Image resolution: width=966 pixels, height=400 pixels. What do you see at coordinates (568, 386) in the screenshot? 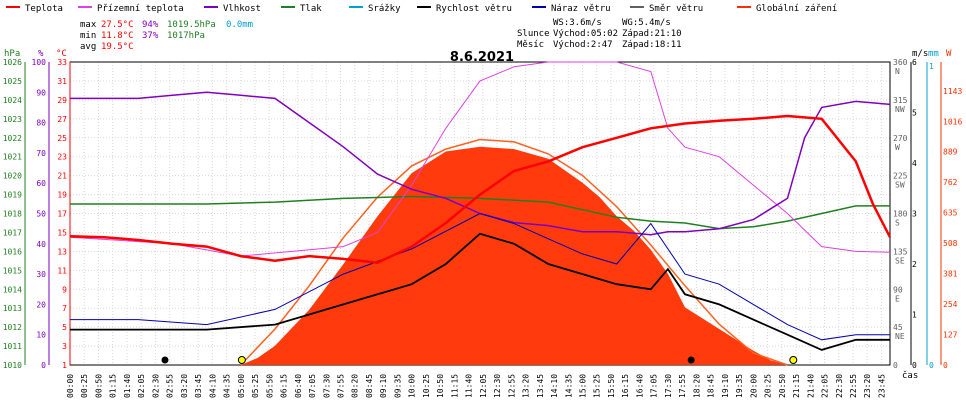
I see `tick-x-35: 14:35` at bounding box center [568, 386].